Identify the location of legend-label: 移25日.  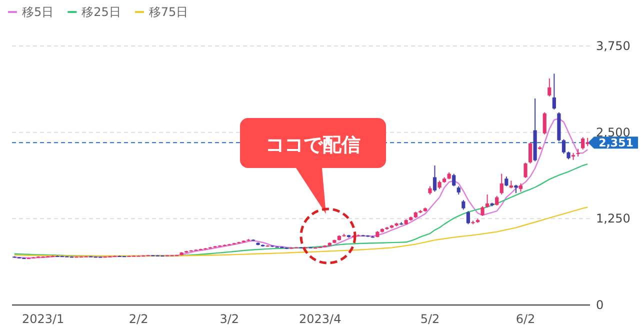
(101, 12).